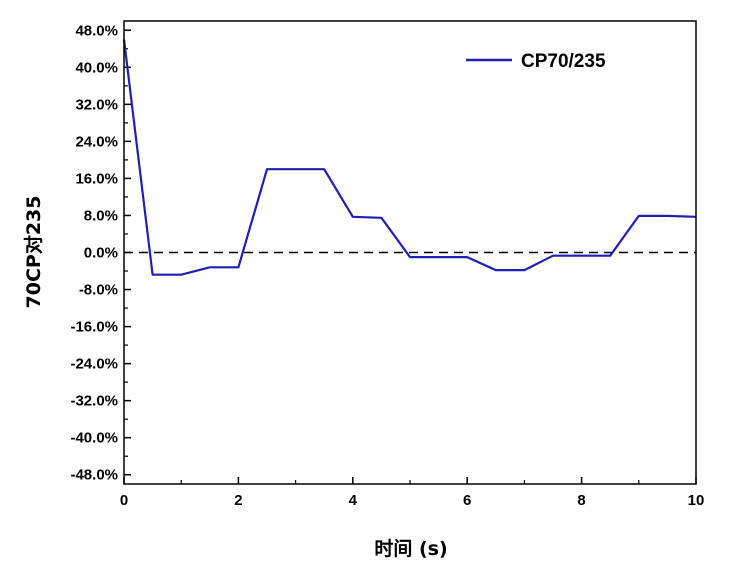 Image resolution: width=754 pixels, height=574 pixels. I want to click on y-axis-title: 70CP对235, so click(33, 252).